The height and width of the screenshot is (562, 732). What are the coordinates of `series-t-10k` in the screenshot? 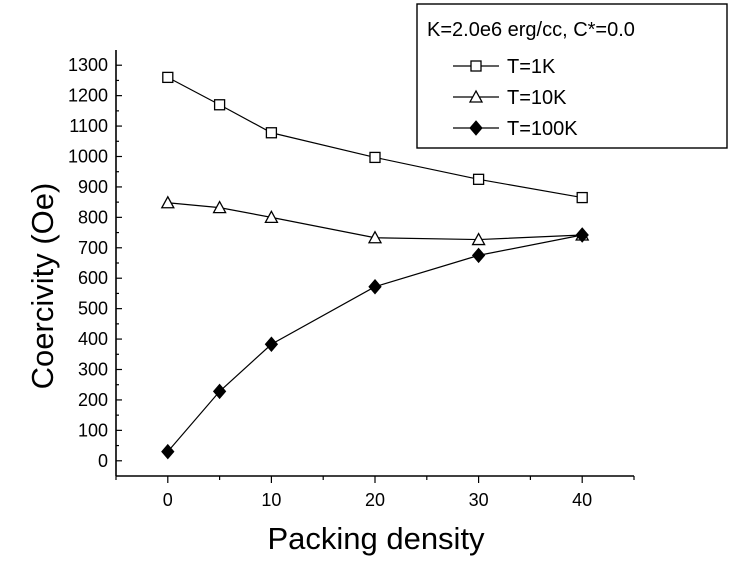 It's located at (375, 220).